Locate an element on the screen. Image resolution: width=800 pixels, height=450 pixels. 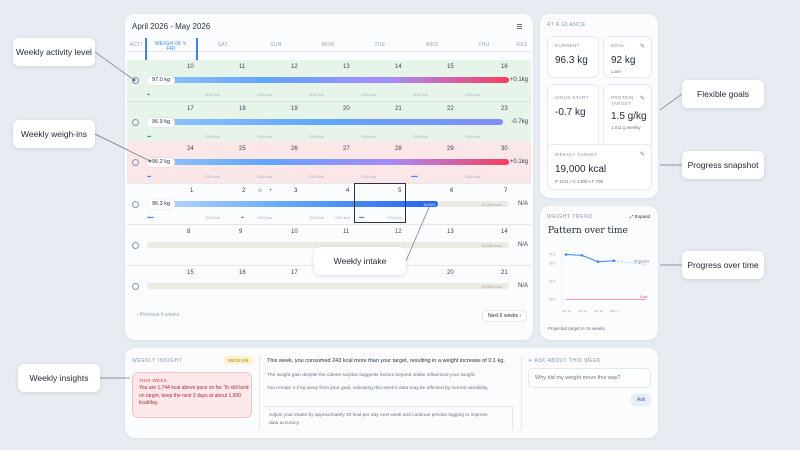
add-icon: ⚙ is located at coordinates (260, 191).